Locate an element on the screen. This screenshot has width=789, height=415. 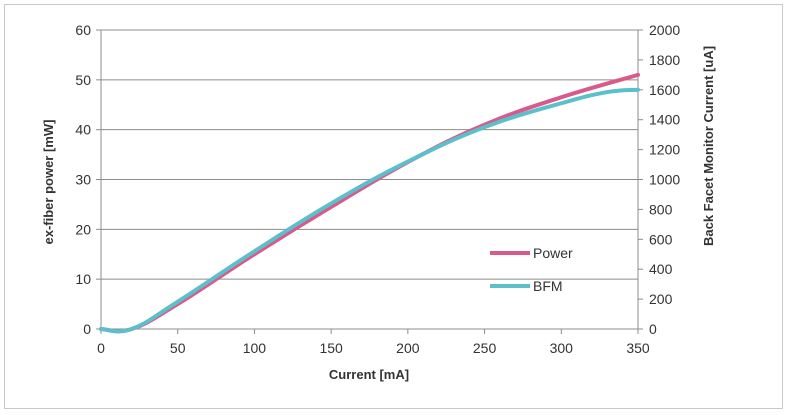
y2-tick-label: 1600 is located at coordinates (664, 90).